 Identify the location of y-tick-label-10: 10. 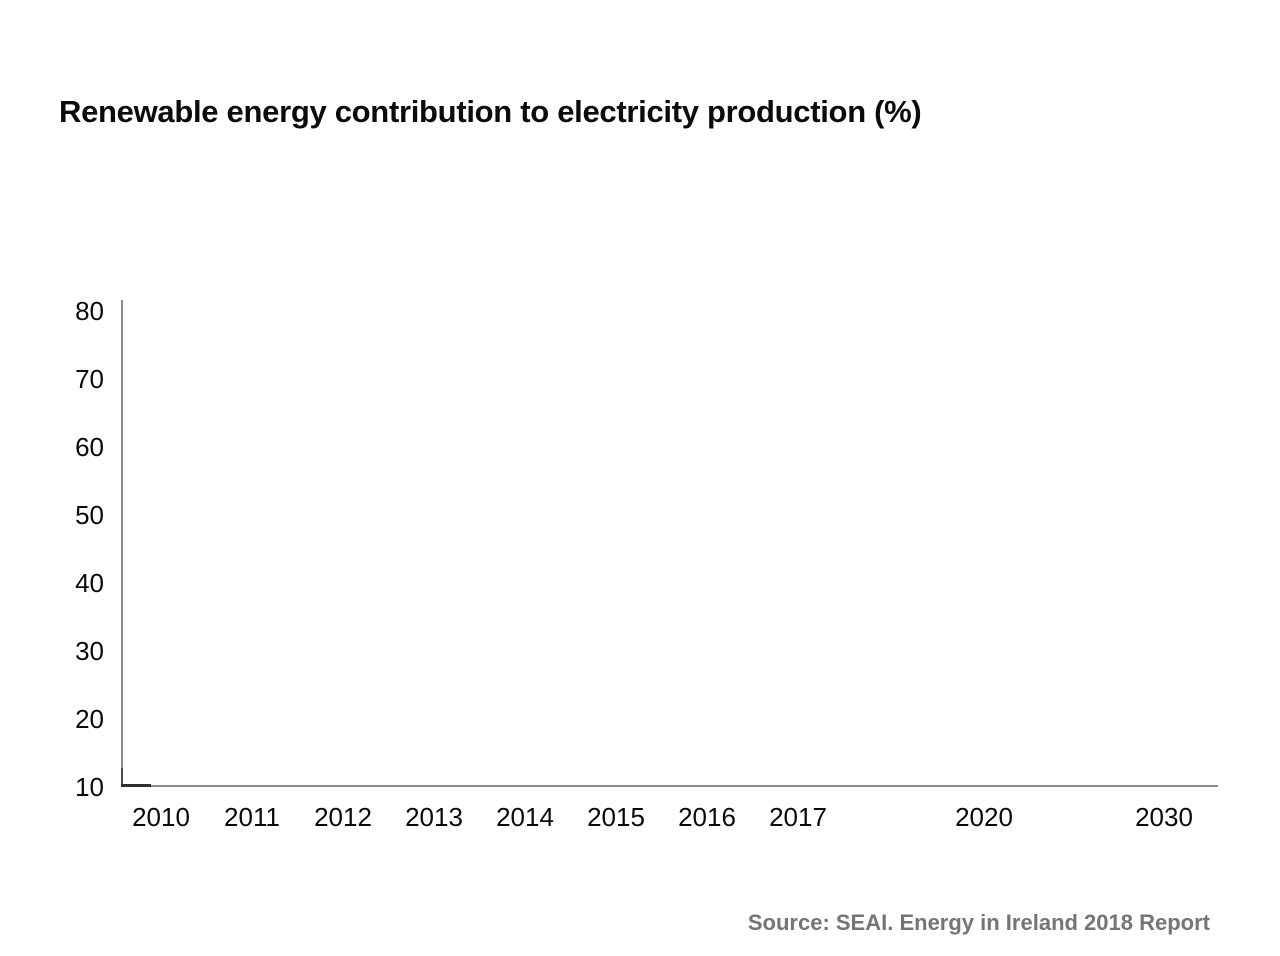
(89, 787).